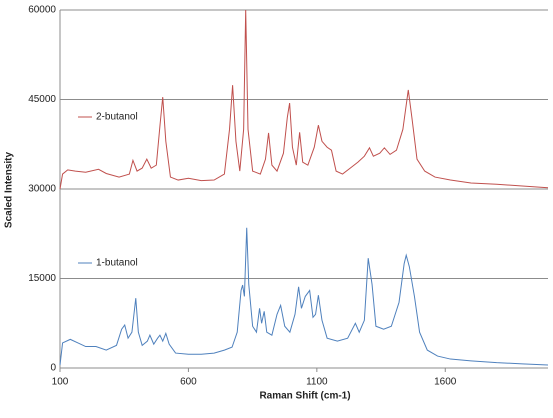 The image size is (553, 418). I want to click on x-tick-label: 1100, so click(317, 382).